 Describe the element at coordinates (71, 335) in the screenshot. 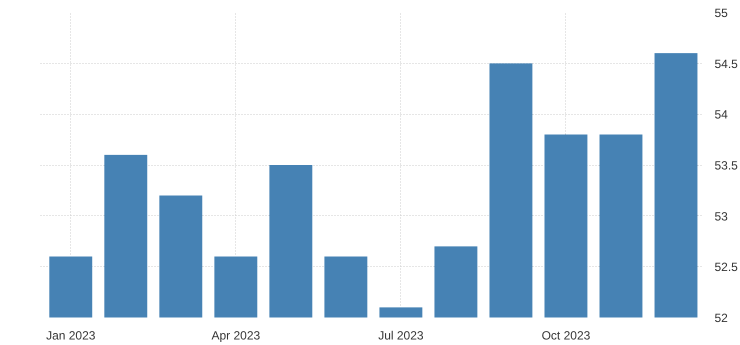

I see `x-tick-label: Jan 2023` at that location.